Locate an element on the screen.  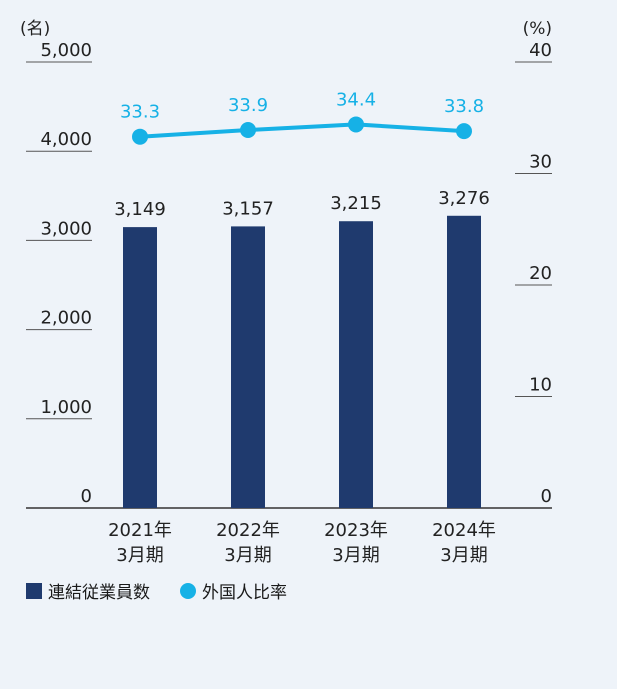
legend-label-employees: 連結従業員数 is located at coordinates (99, 593).